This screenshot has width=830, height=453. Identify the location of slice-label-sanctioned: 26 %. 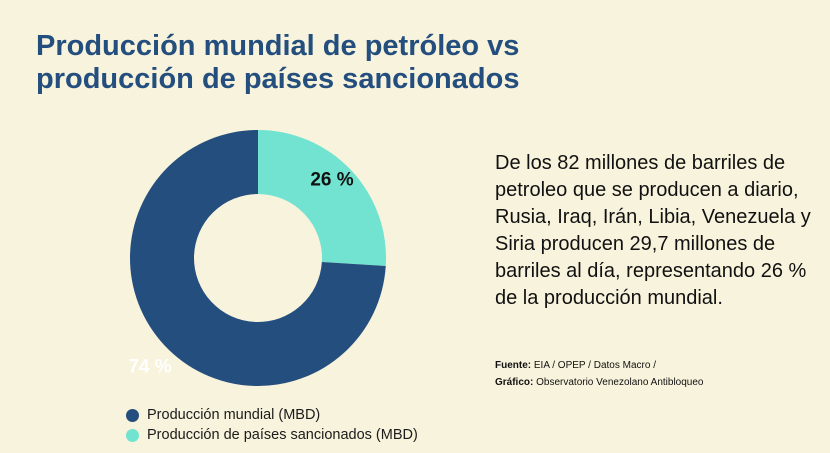
(331, 179).